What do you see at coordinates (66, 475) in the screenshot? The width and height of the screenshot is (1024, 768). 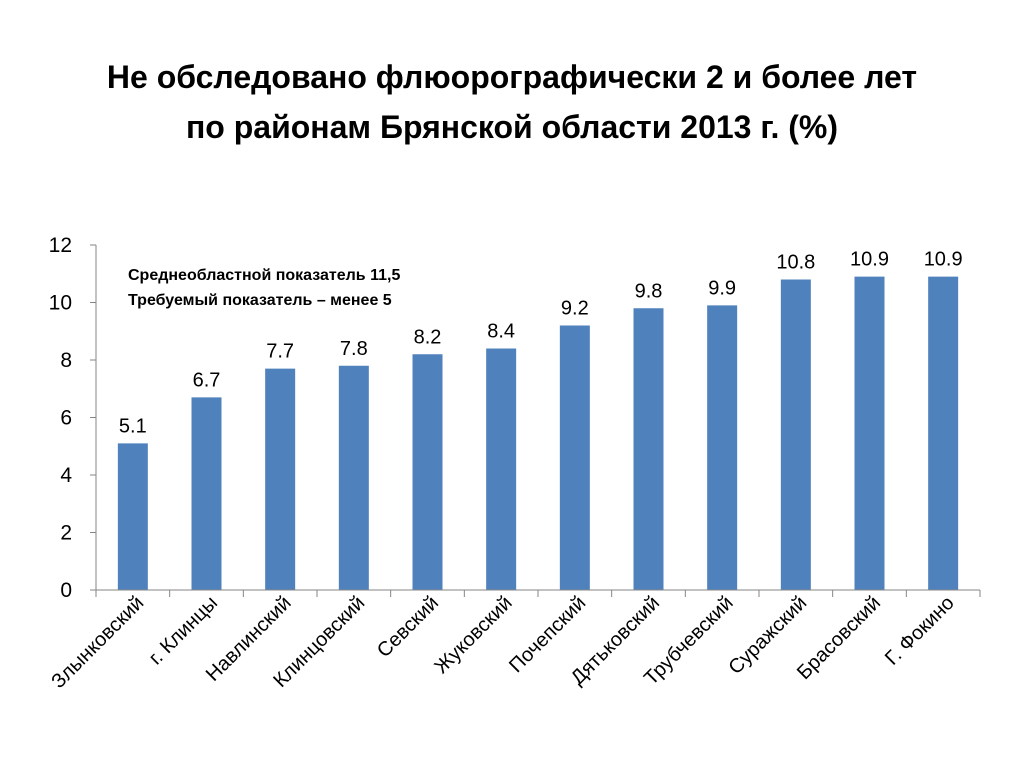 I see `y-tick-label: 4` at bounding box center [66, 475].